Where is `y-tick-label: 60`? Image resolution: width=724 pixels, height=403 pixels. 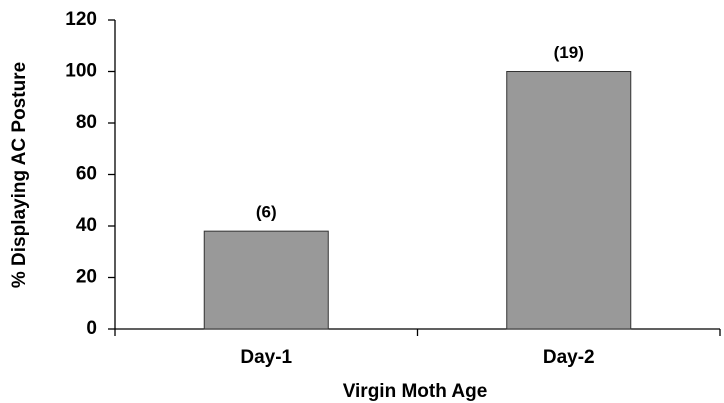
y-tick-label: 60 is located at coordinates (86, 174).